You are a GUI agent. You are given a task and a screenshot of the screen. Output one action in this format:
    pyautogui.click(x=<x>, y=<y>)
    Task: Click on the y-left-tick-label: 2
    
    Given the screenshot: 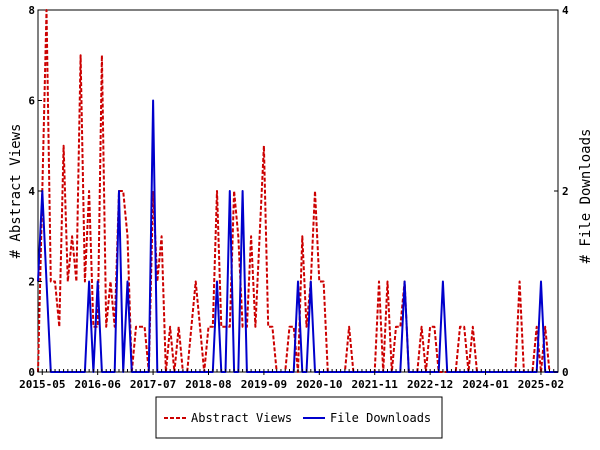 What is the action you would take?
    pyautogui.click(x=31, y=282)
    